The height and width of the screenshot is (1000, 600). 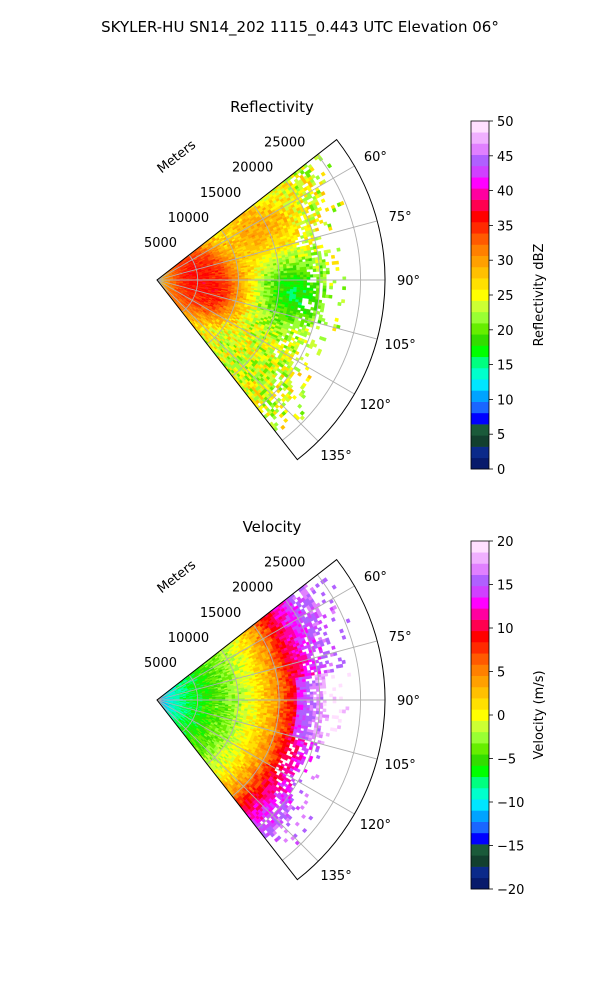 I want to click on angular-tick-label: 135°, so click(x=335, y=456).